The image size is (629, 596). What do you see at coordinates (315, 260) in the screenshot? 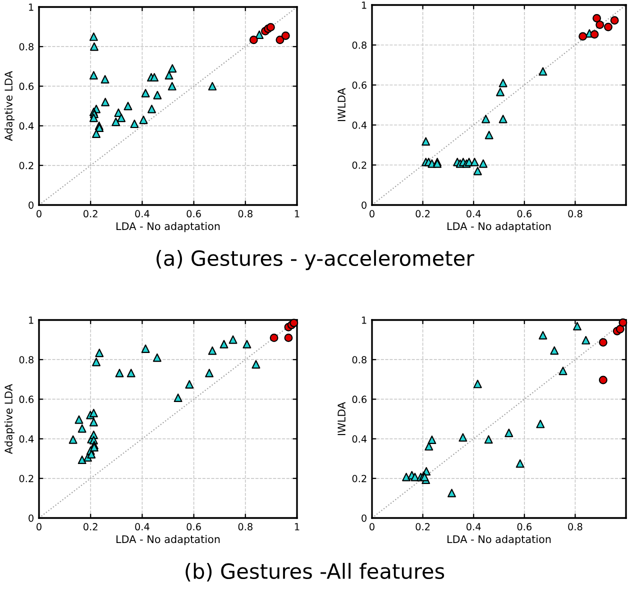
I see `text: (a) Gestures - y-accelerometer` at bounding box center [315, 260].